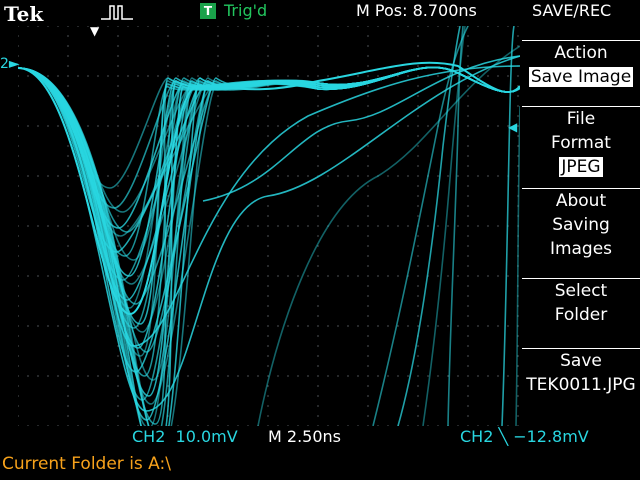 The image size is (640, 480). Describe the element at coordinates (581, 361) in the screenshot. I see `menu-save-line-1: Save` at that location.